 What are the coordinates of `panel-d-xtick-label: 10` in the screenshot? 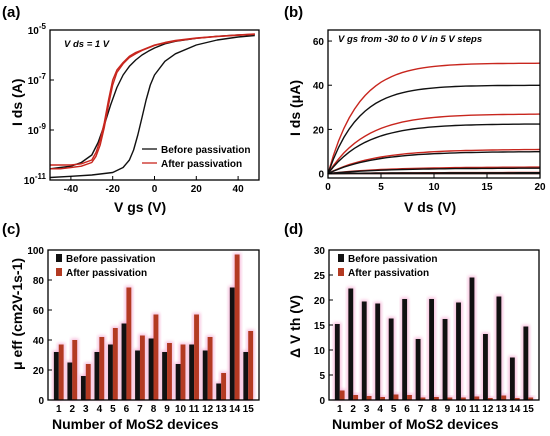 It's located at (461, 409).